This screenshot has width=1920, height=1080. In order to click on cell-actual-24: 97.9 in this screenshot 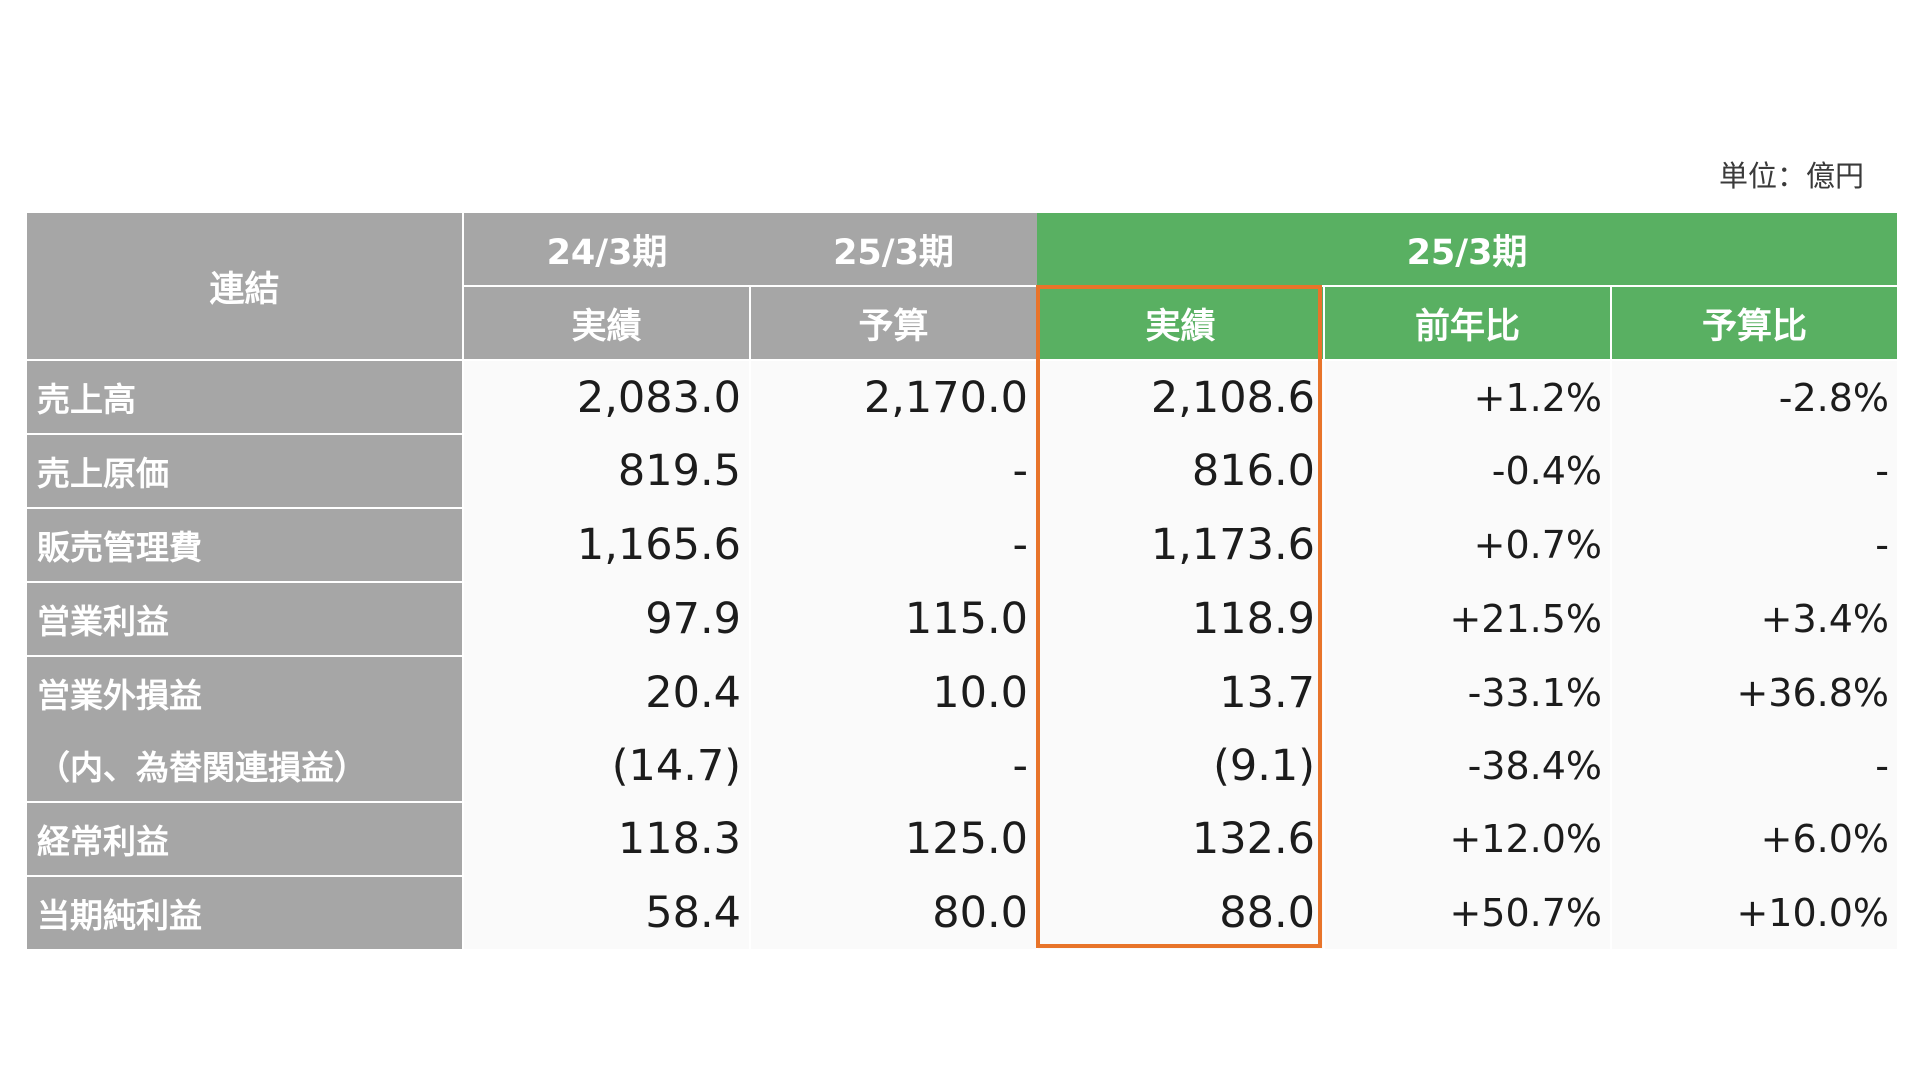, I will do `click(607, 619)`.